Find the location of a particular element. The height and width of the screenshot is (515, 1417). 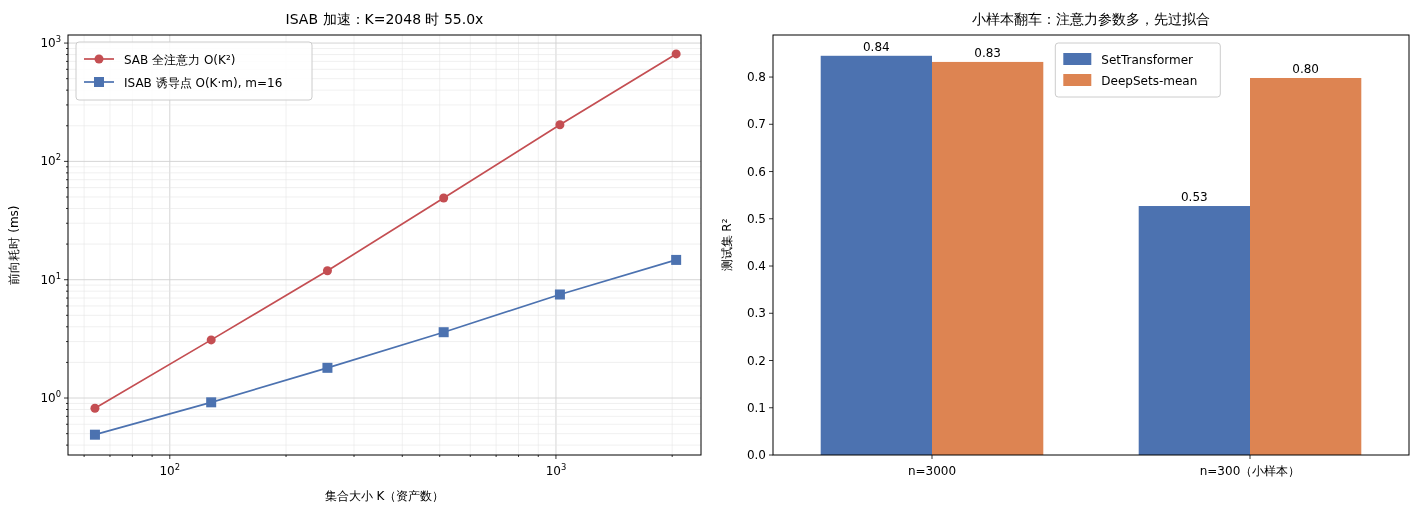

y-tick-label: 0.2 is located at coordinates (756, 360).